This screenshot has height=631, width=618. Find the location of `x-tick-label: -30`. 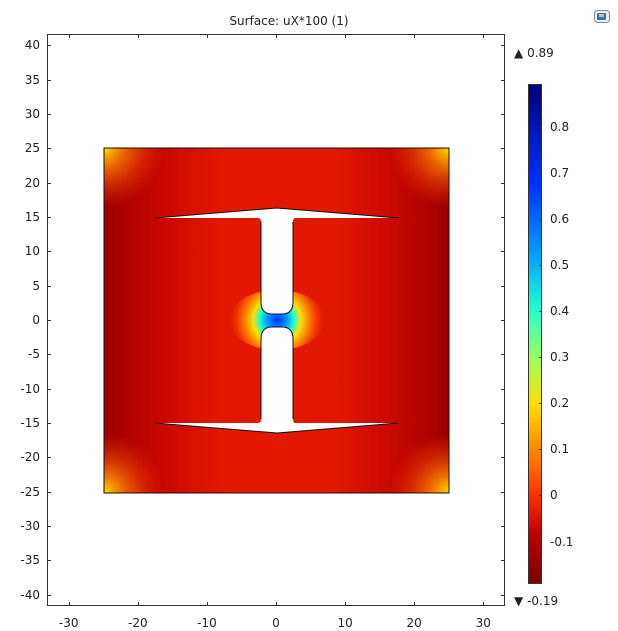

x-tick-label: -30 is located at coordinates (68, 623).